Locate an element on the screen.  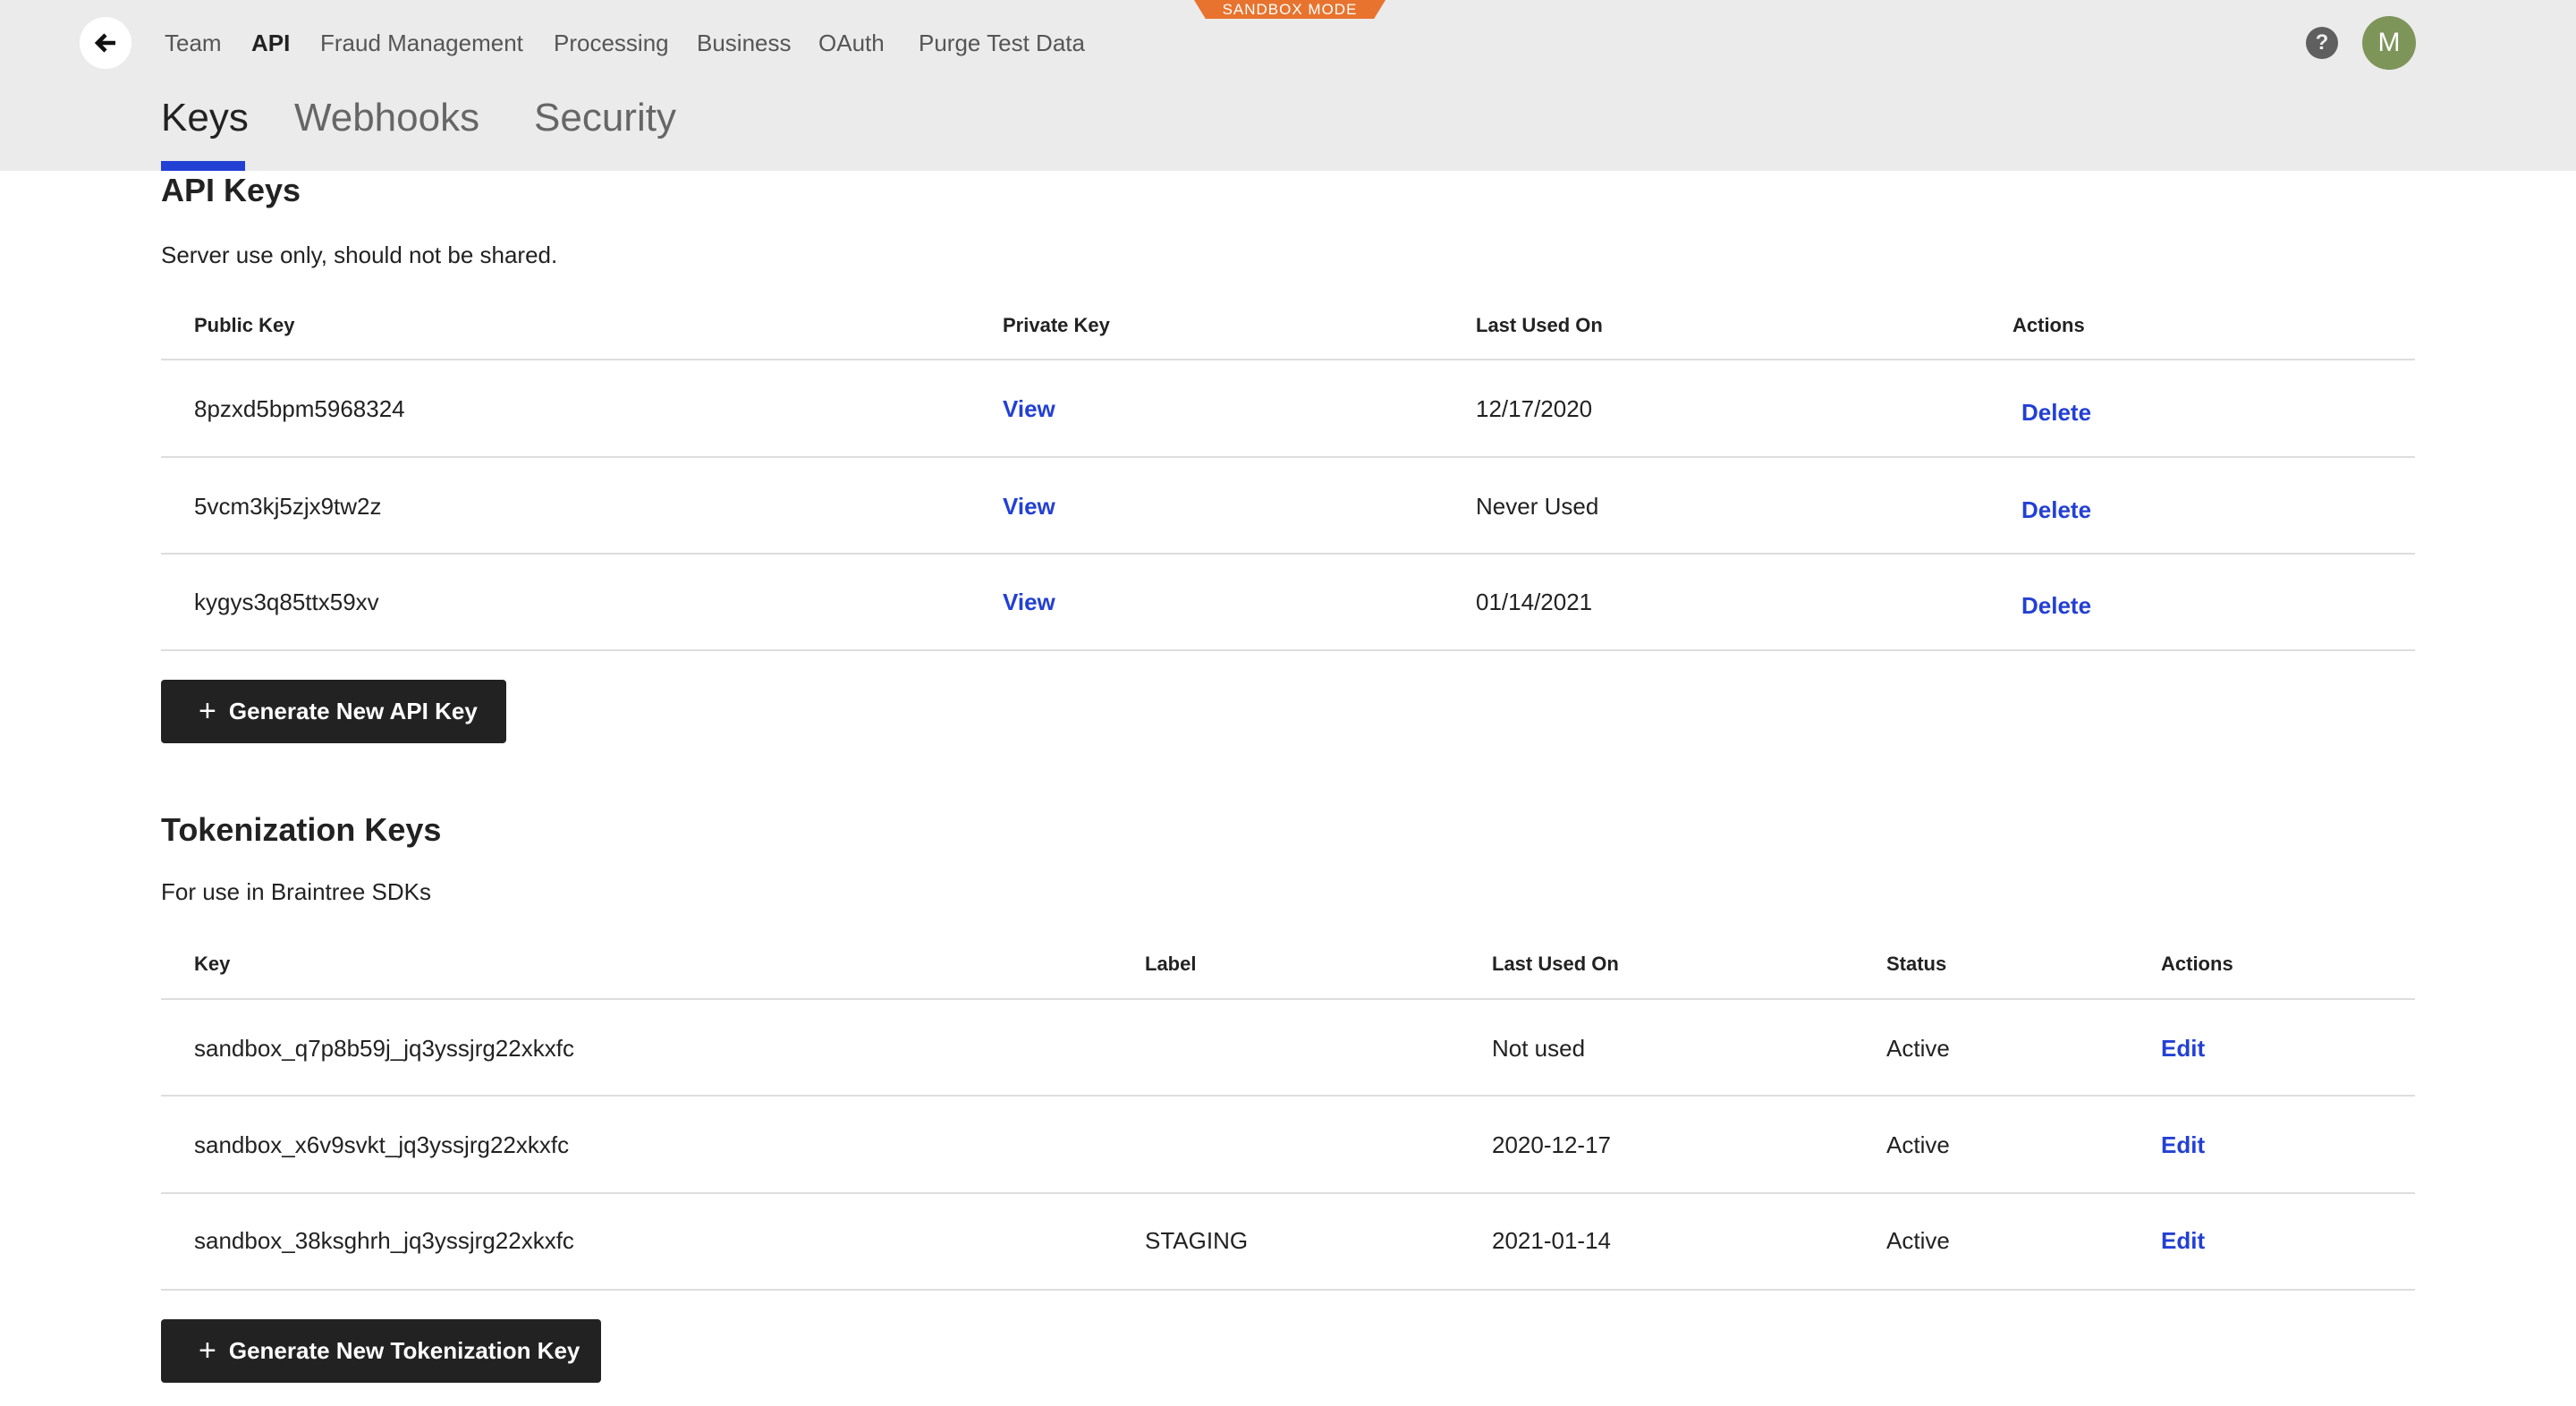
nav-api: API is located at coordinates (271, 43).